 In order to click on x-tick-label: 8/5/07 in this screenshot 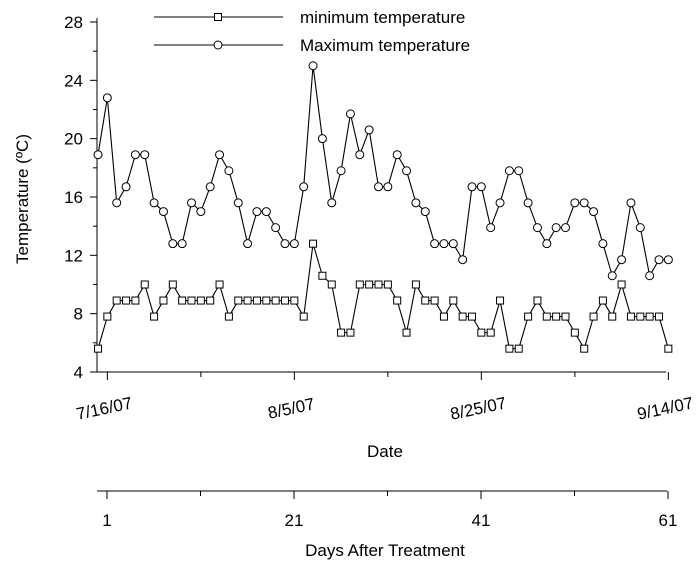, I will do `click(291, 408)`.